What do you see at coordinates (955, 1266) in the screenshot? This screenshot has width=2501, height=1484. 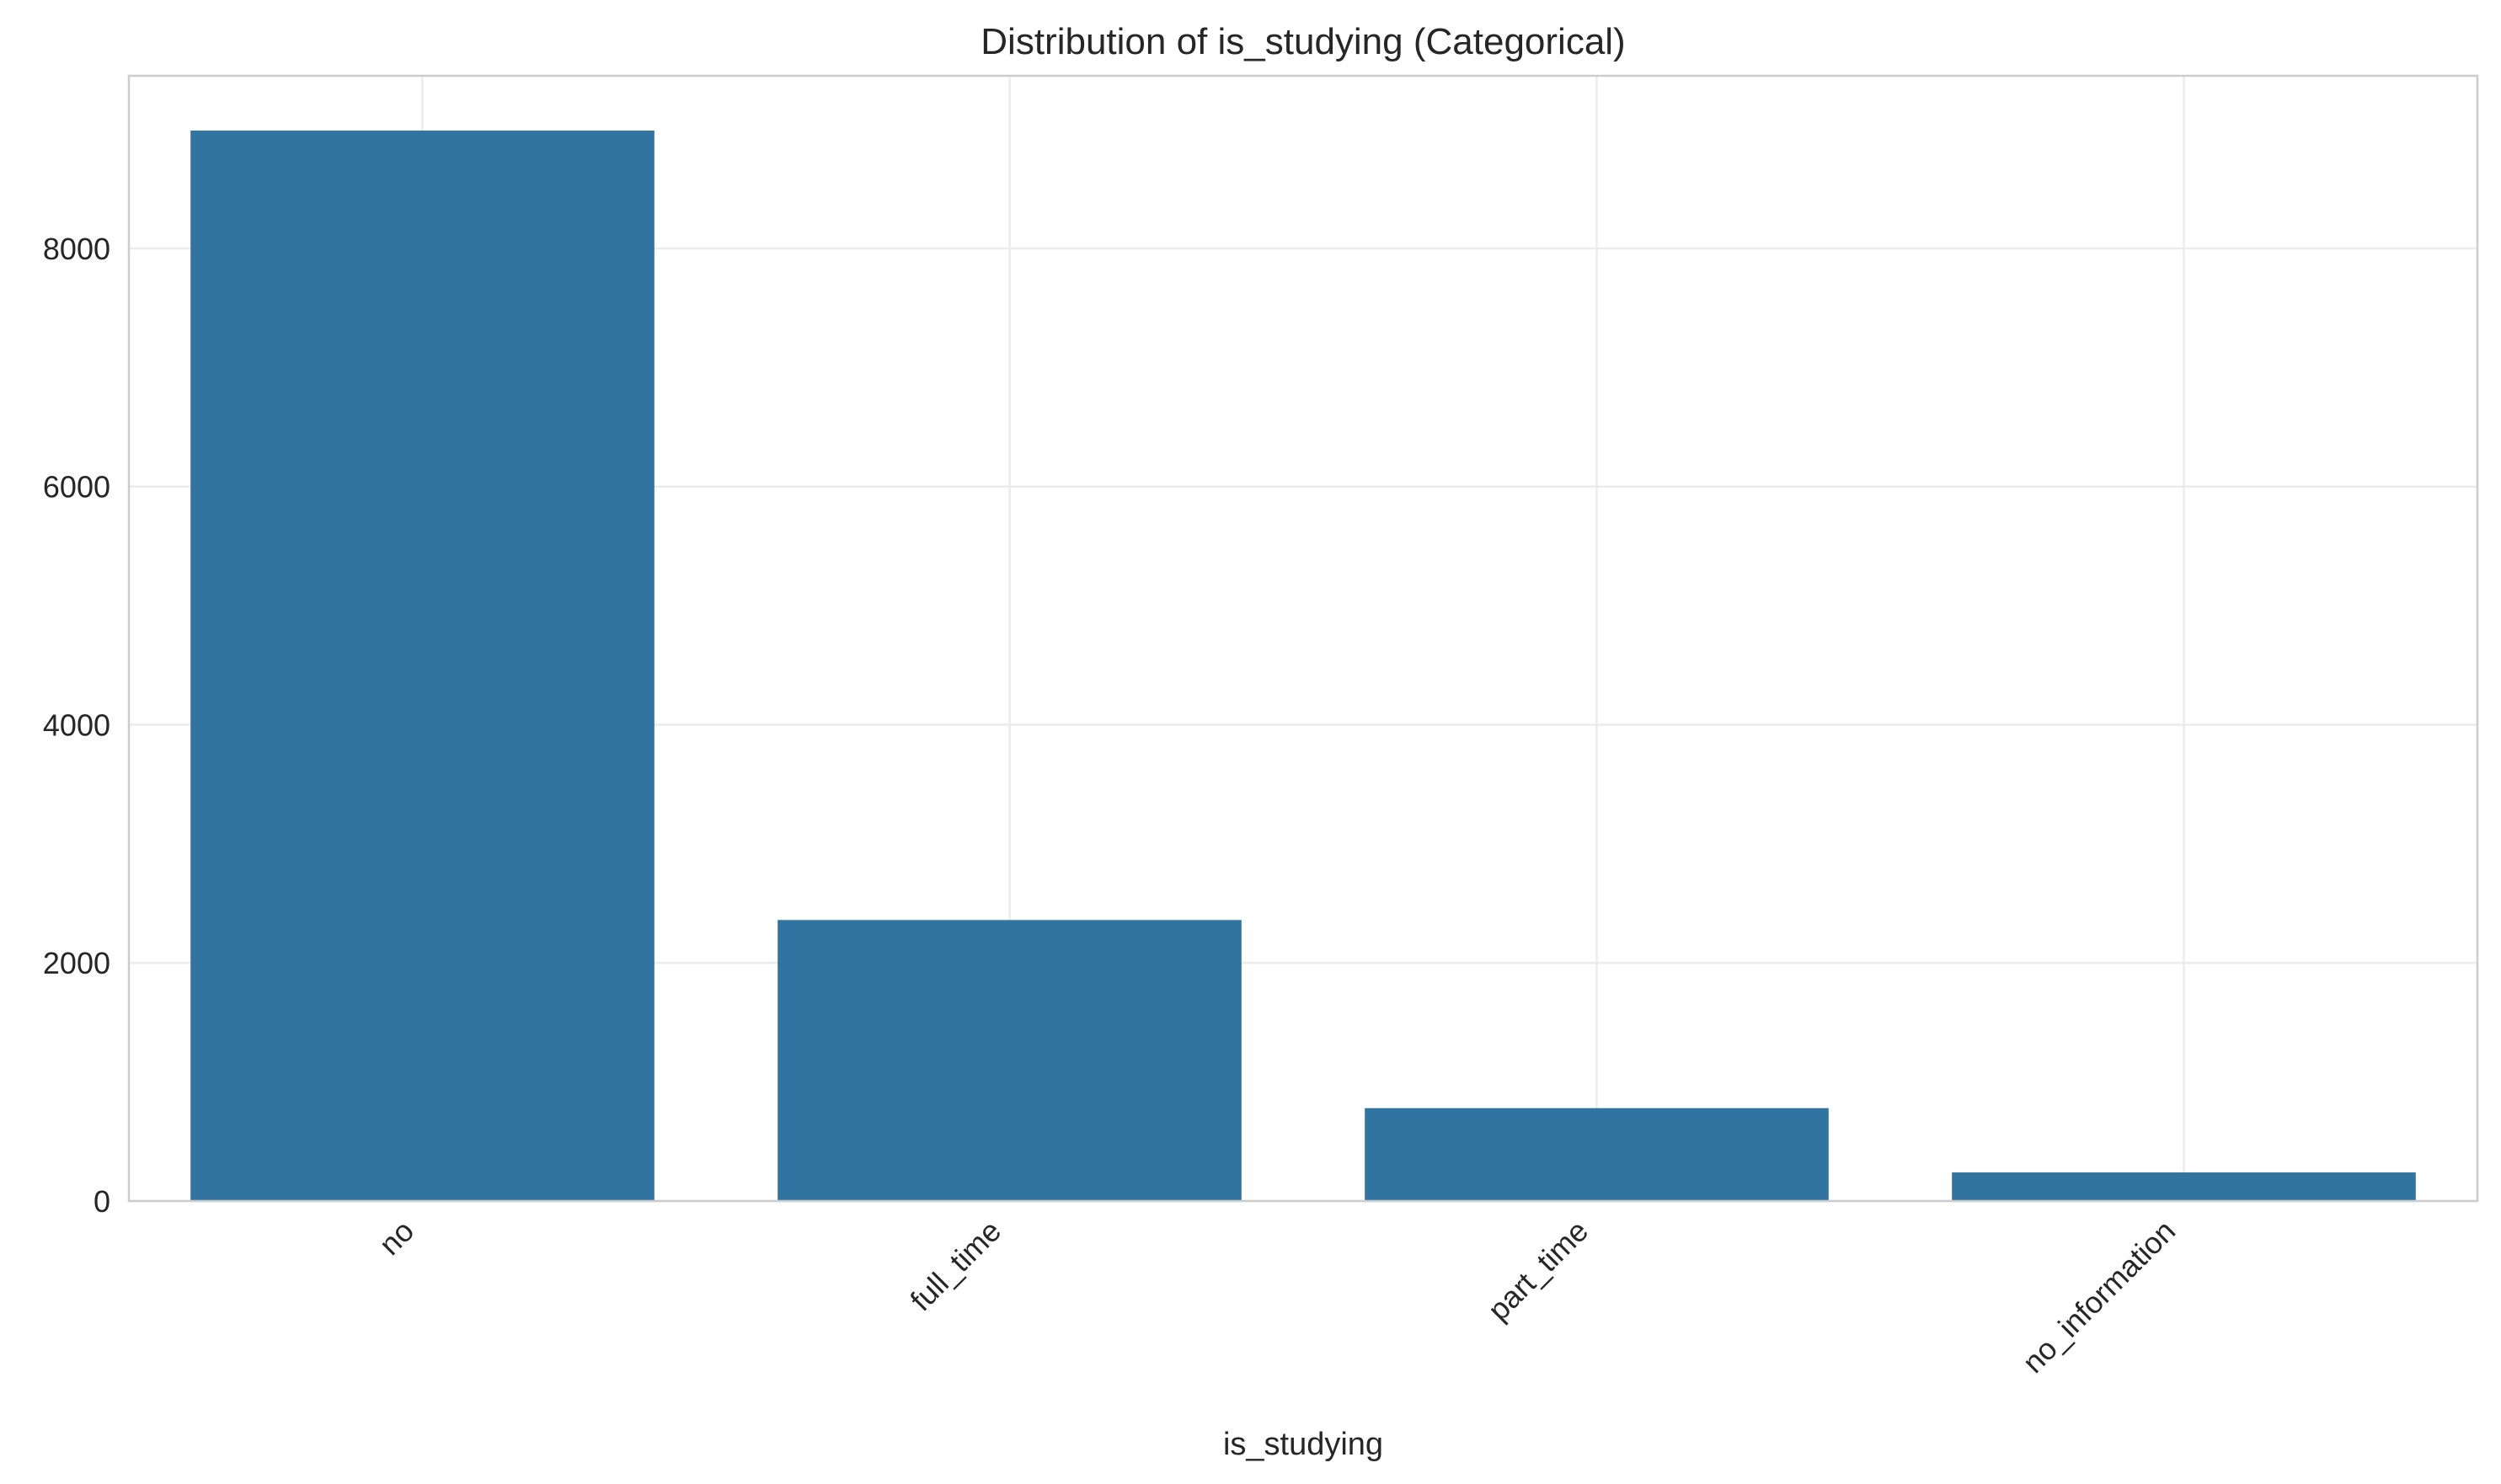 I see `x-tick-label: full_time` at bounding box center [955, 1266].